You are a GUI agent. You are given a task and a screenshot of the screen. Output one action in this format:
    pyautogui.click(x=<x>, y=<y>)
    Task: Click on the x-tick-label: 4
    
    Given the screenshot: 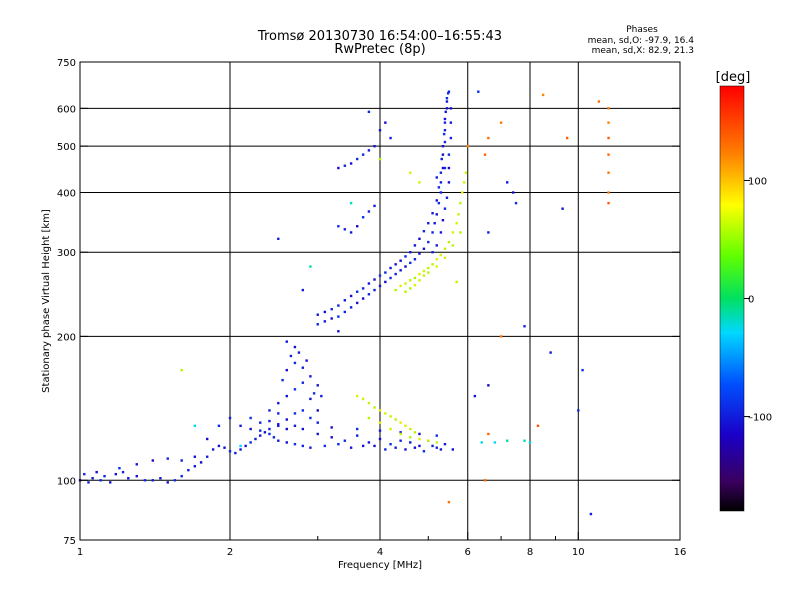 What is the action you would take?
    pyautogui.click(x=380, y=552)
    